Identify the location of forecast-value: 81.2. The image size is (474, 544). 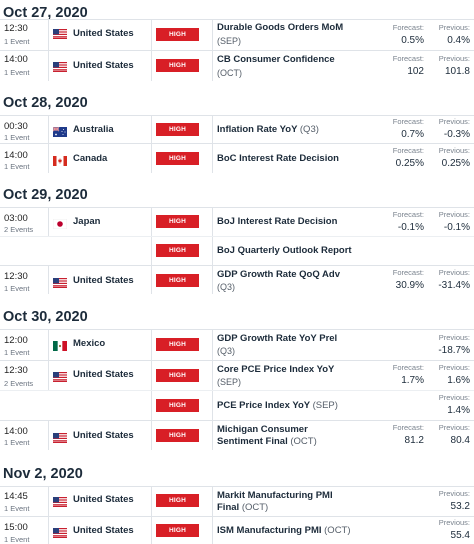
(414, 440).